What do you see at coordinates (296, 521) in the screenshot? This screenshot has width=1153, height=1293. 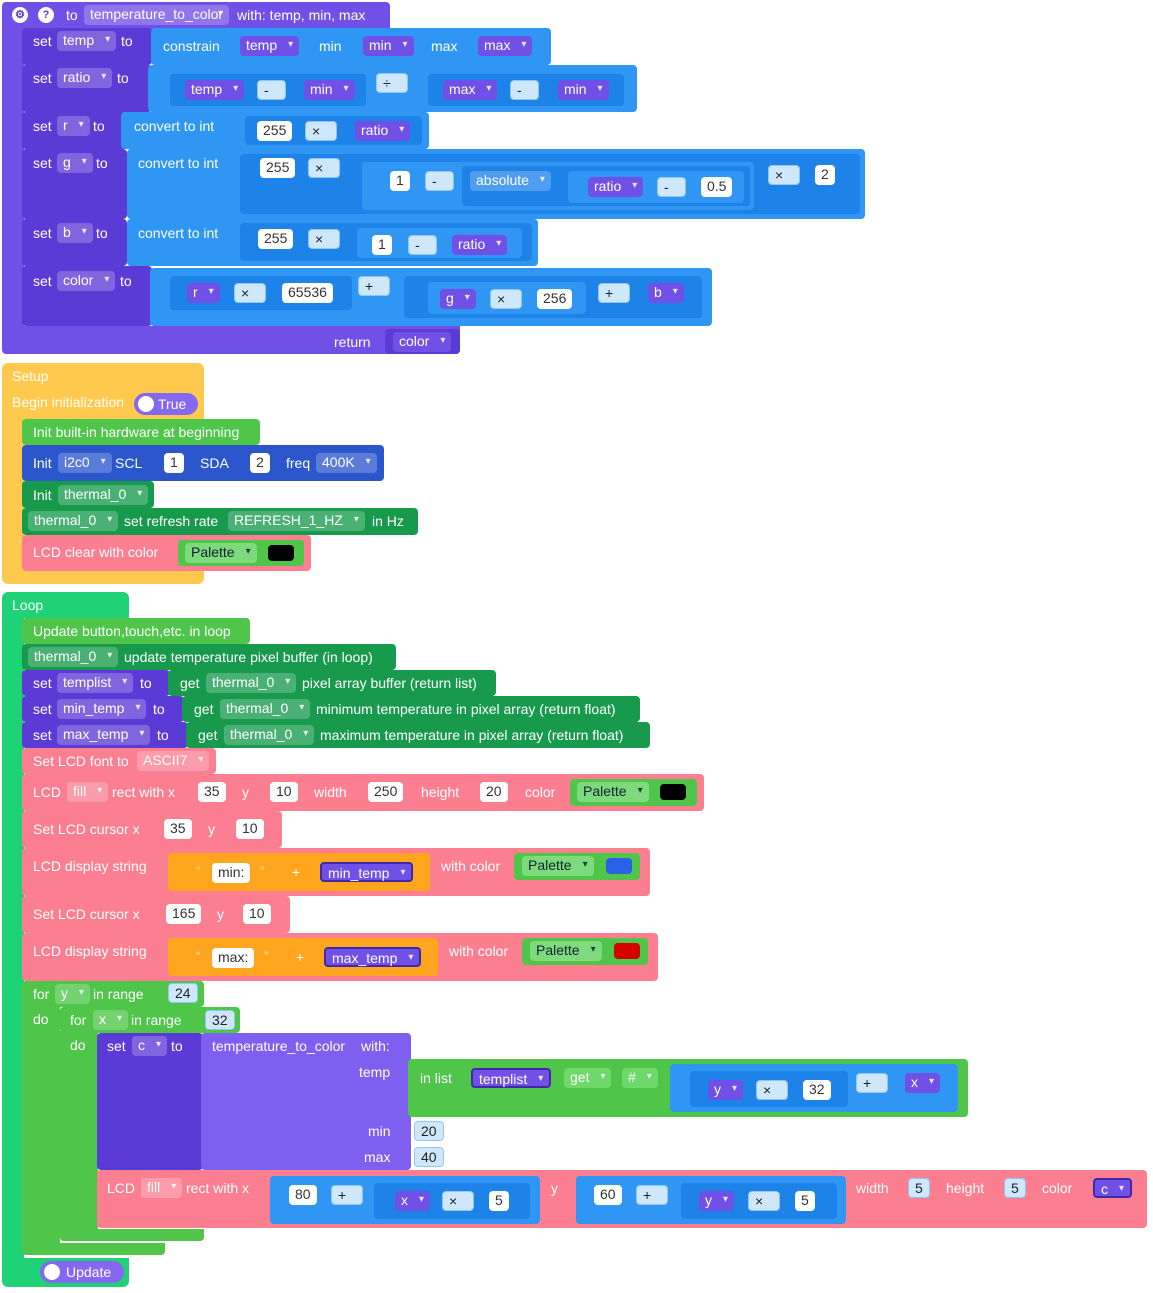 I see `refresh-dropdown: REFRESH_1_HZ` at bounding box center [296, 521].